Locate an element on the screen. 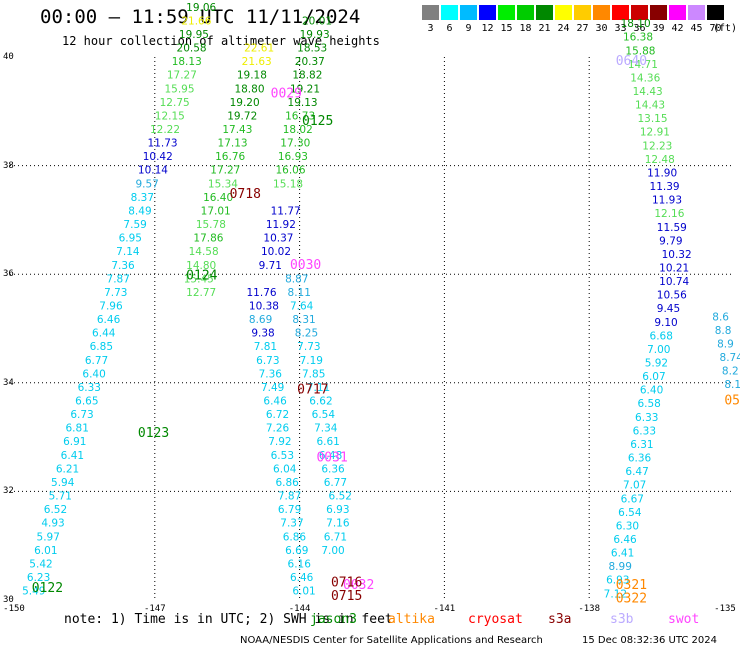  wave-height-value: 11.77 is located at coordinates (286, 211).